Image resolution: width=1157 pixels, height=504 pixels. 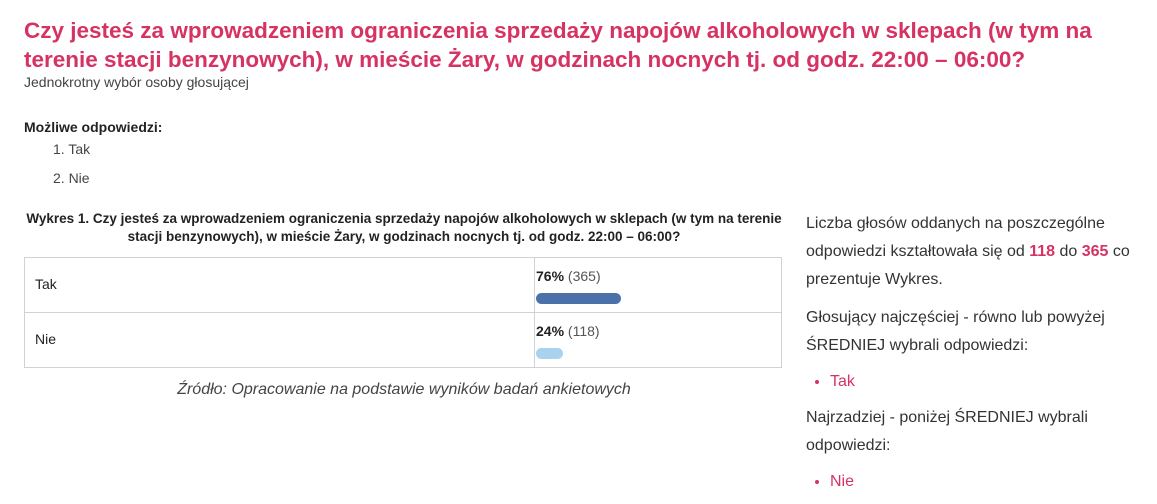 I want to click on chart-table: Tak 76% (365) Nie 24% (118), so click(x=403, y=312).